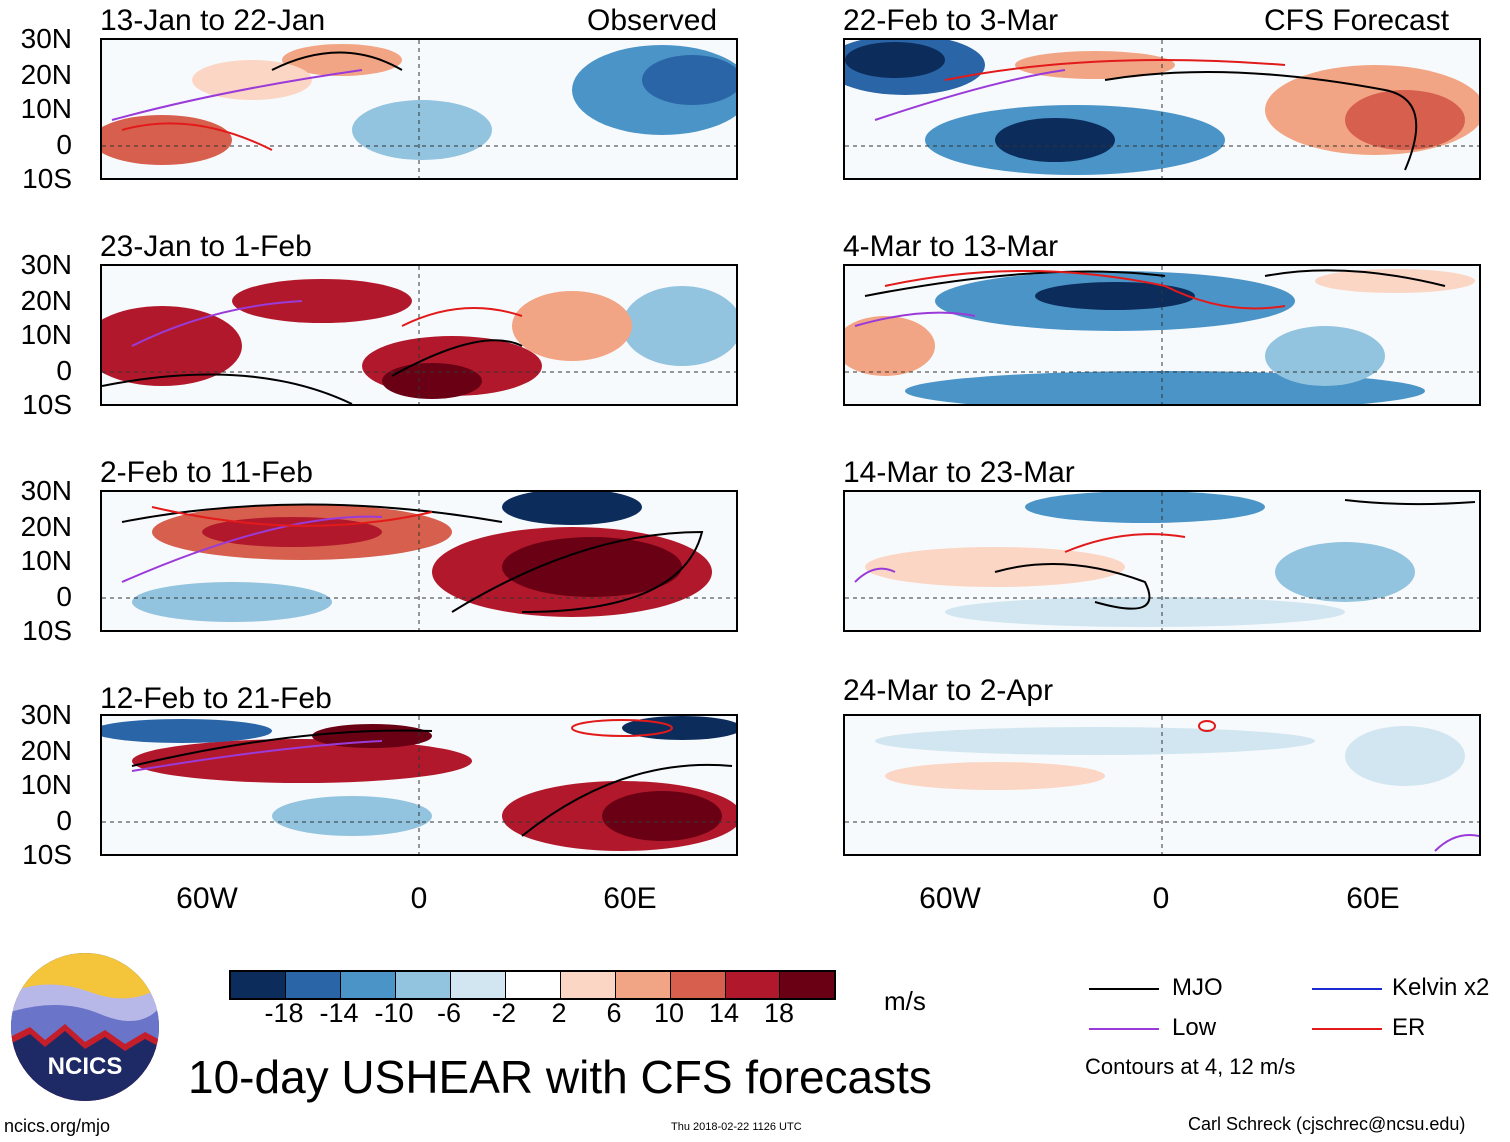 The height and width of the screenshot is (1142, 1510). What do you see at coordinates (959, 472) in the screenshot?
I see `panel-title: 14-Mar to 23-Mar` at bounding box center [959, 472].